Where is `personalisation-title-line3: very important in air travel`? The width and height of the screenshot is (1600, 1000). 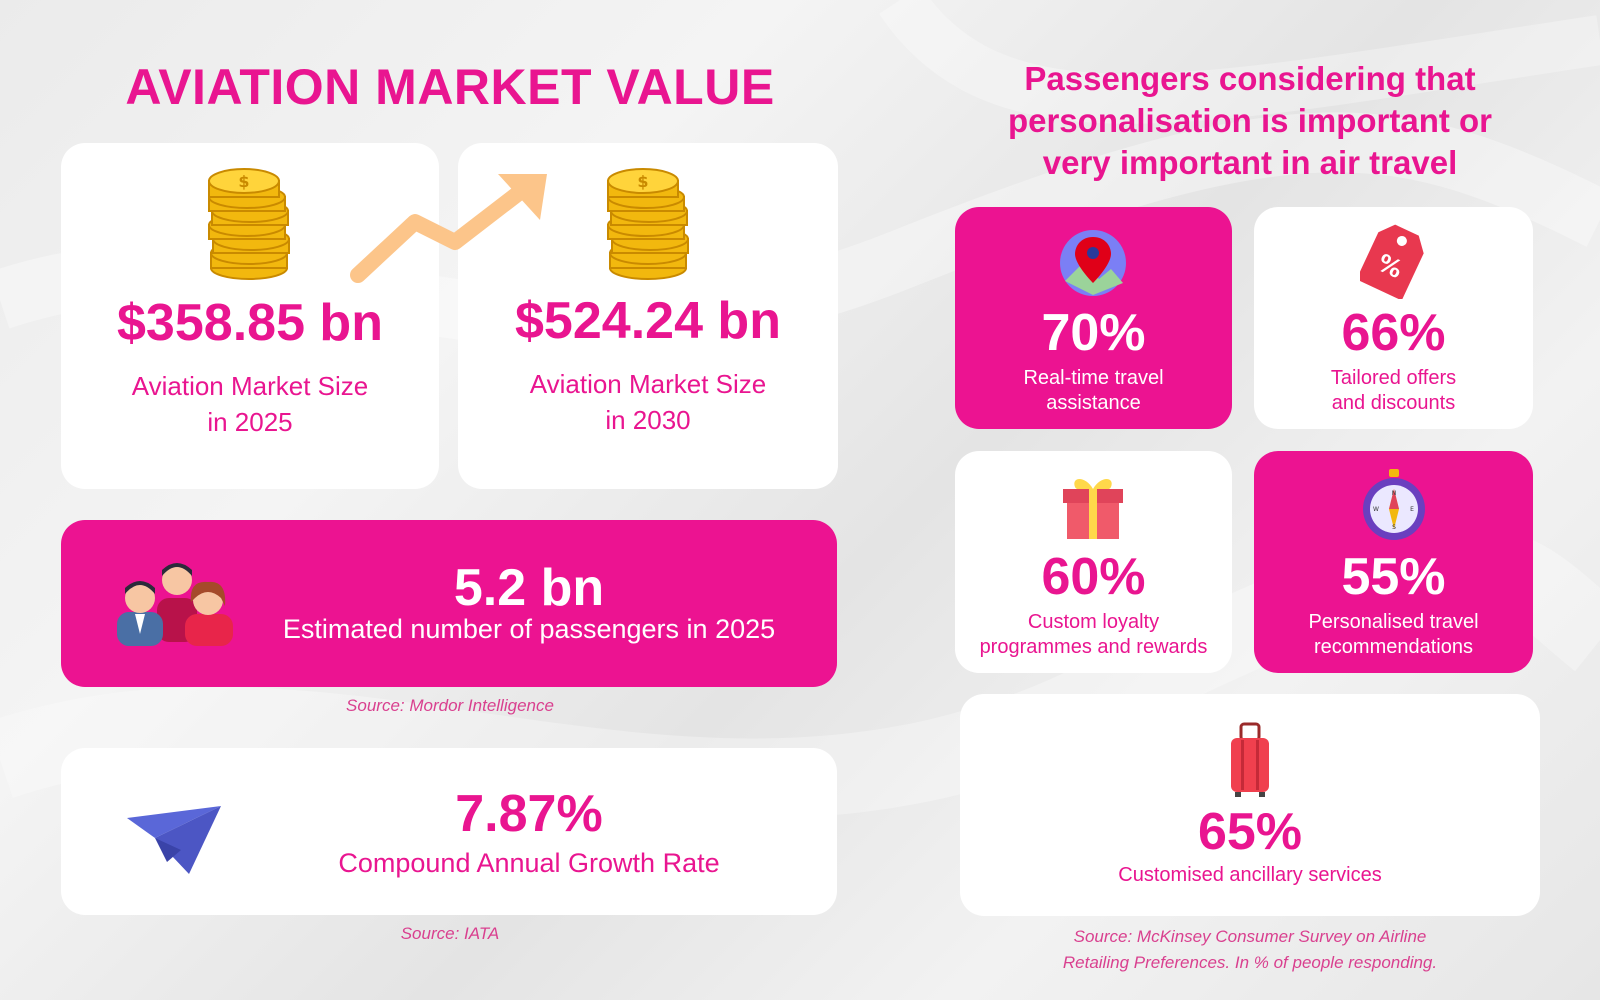
personalisation-title-line3: very important in air travel is located at coordinates (1250, 162).